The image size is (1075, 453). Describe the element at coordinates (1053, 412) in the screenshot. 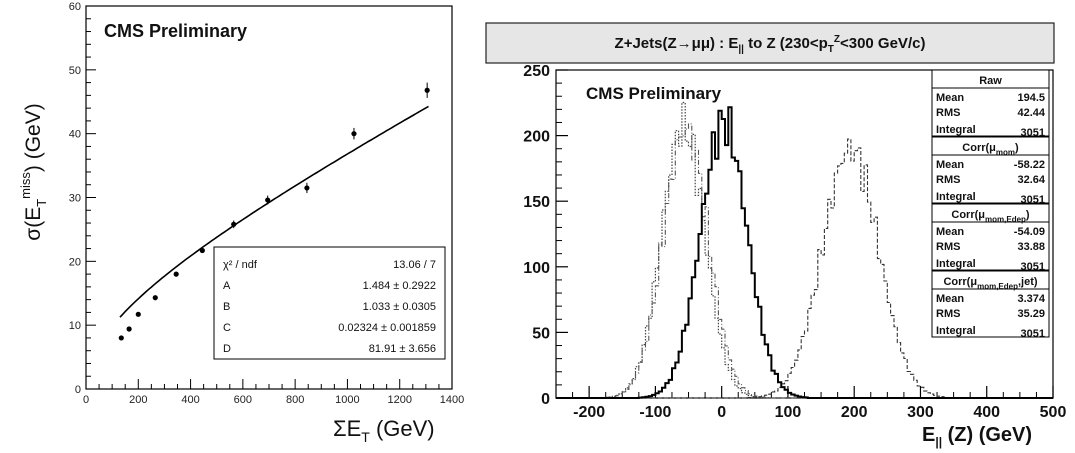

I see `x-tick-label: 500` at that location.